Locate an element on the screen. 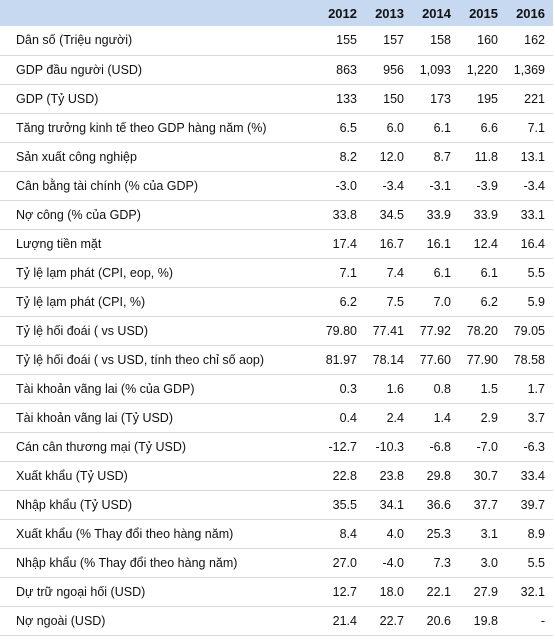 Image resolution: width=555 pixels, height=639 pixels. value-cell: 6.0 is located at coordinates (388, 128).